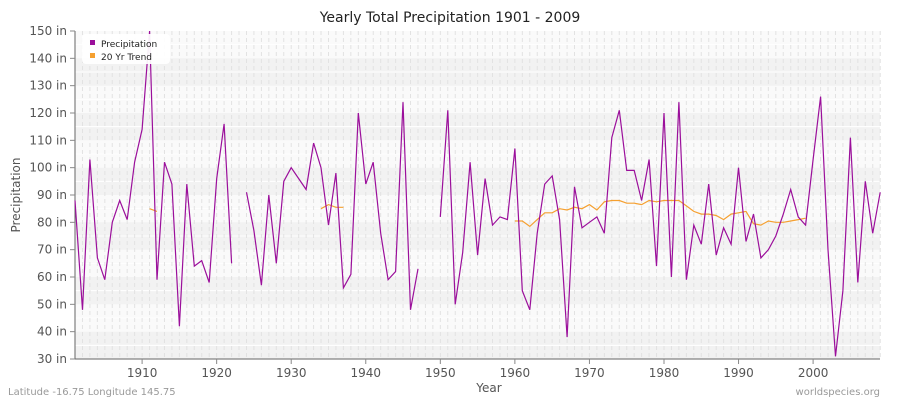 The width and height of the screenshot is (900, 400). I want to click on y-tick-label: 50 in, so click(52, 304).